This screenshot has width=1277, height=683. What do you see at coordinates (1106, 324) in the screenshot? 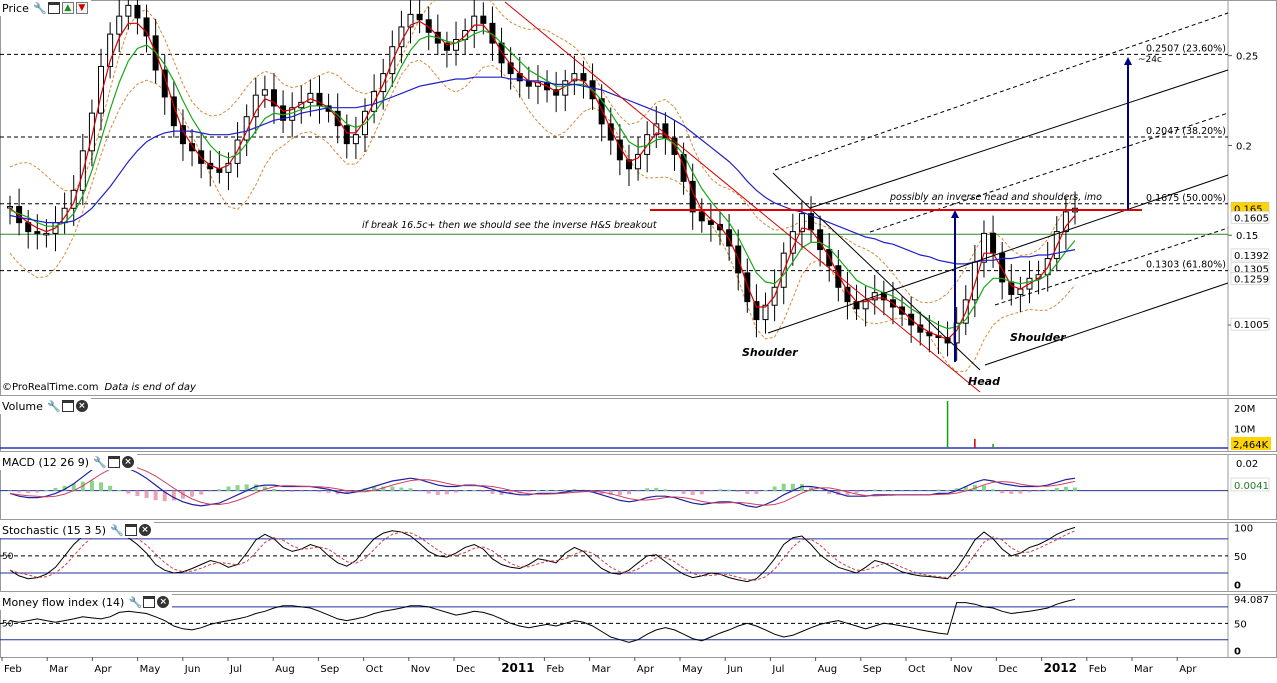
I see `channel-line-base` at bounding box center [1106, 324].